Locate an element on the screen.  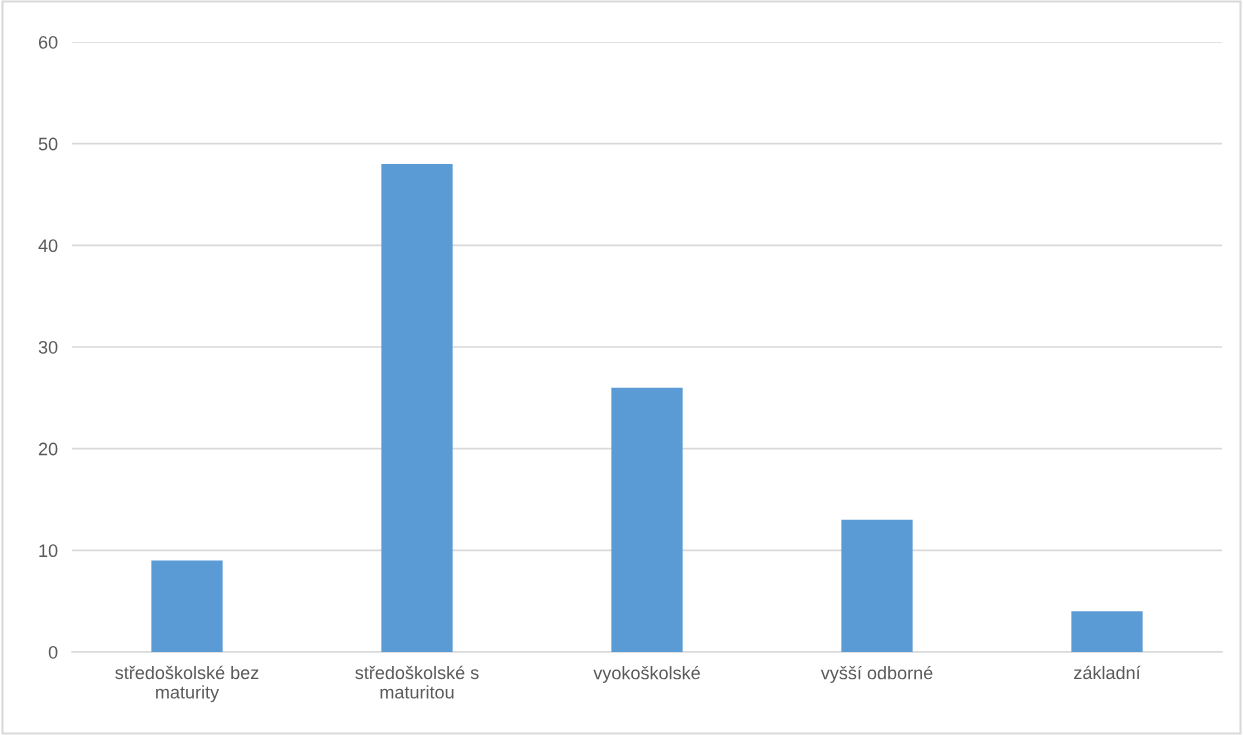
x-tick-label: základní is located at coordinates (1107, 672).